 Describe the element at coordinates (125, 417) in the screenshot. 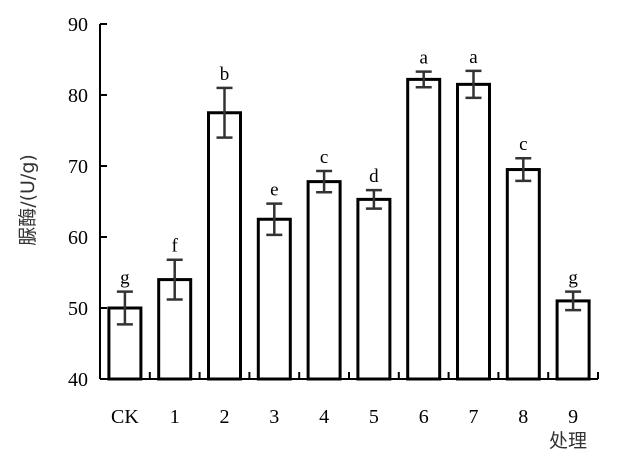

I see `x-tick-label: CK` at that location.